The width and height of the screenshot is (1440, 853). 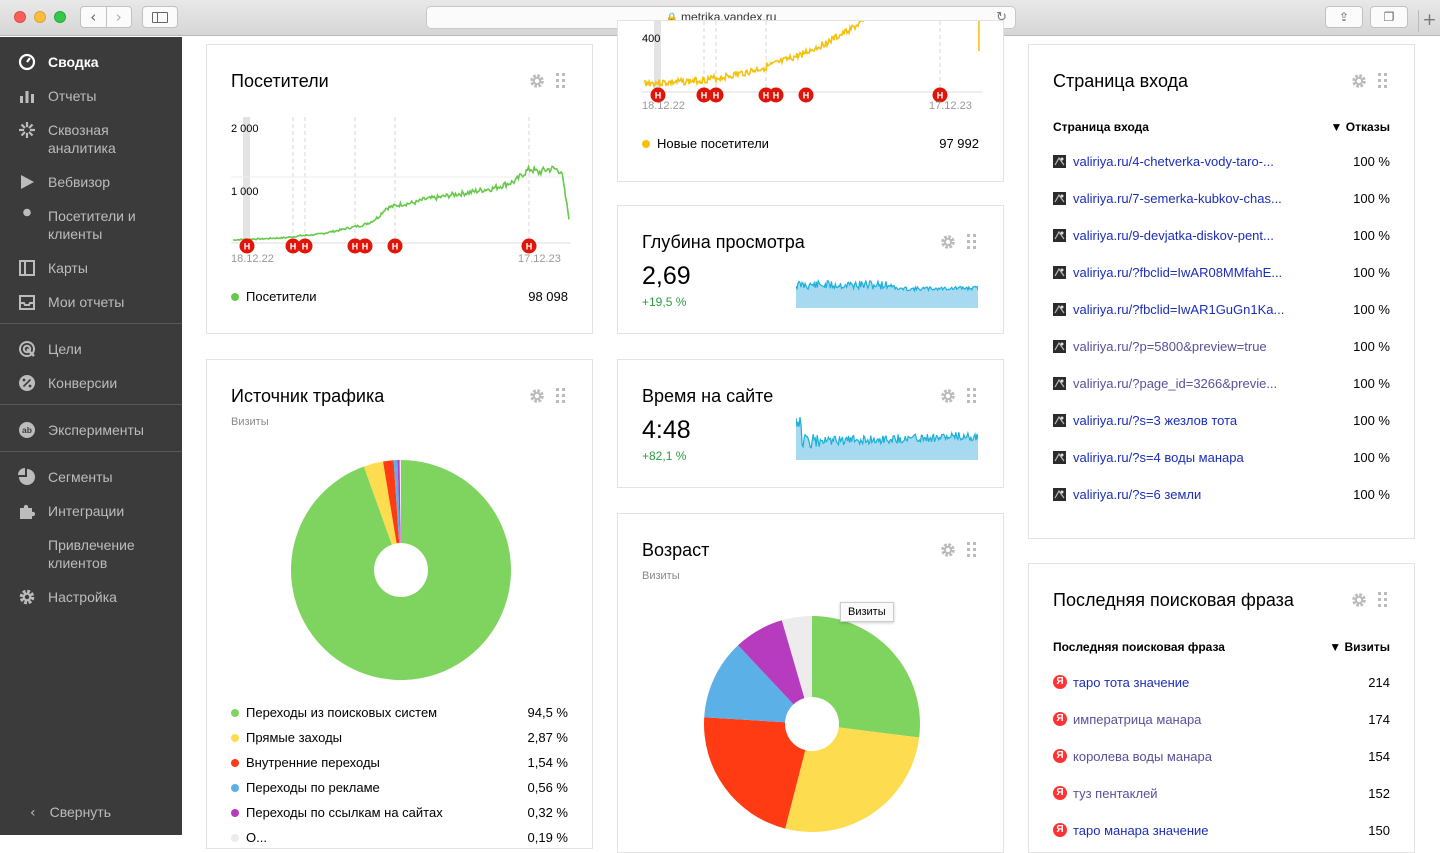 I want to click on sidebar-item: Сводка, so click(x=91, y=62).